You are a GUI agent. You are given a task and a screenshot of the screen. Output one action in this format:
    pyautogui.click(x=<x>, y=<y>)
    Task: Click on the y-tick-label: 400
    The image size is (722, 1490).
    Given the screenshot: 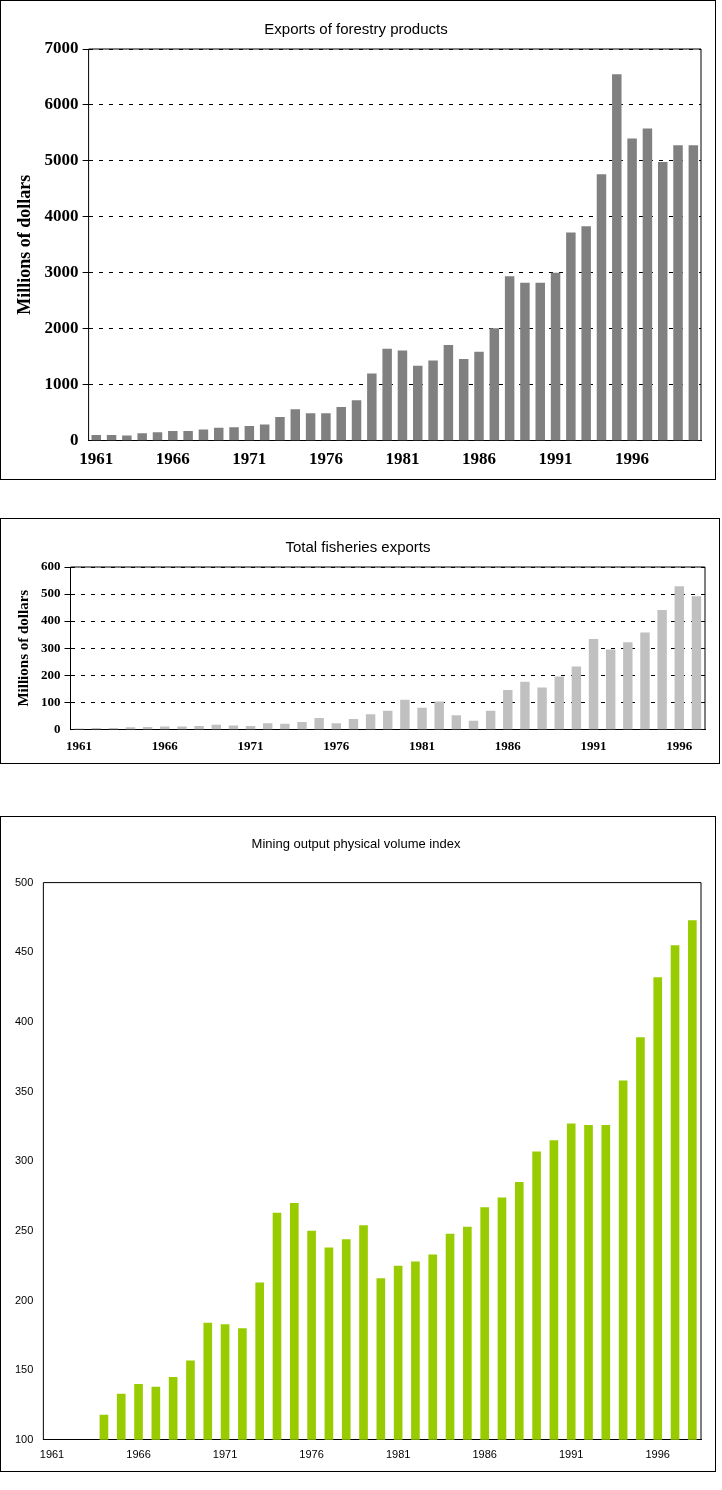 What is the action you would take?
    pyautogui.click(x=24, y=1020)
    